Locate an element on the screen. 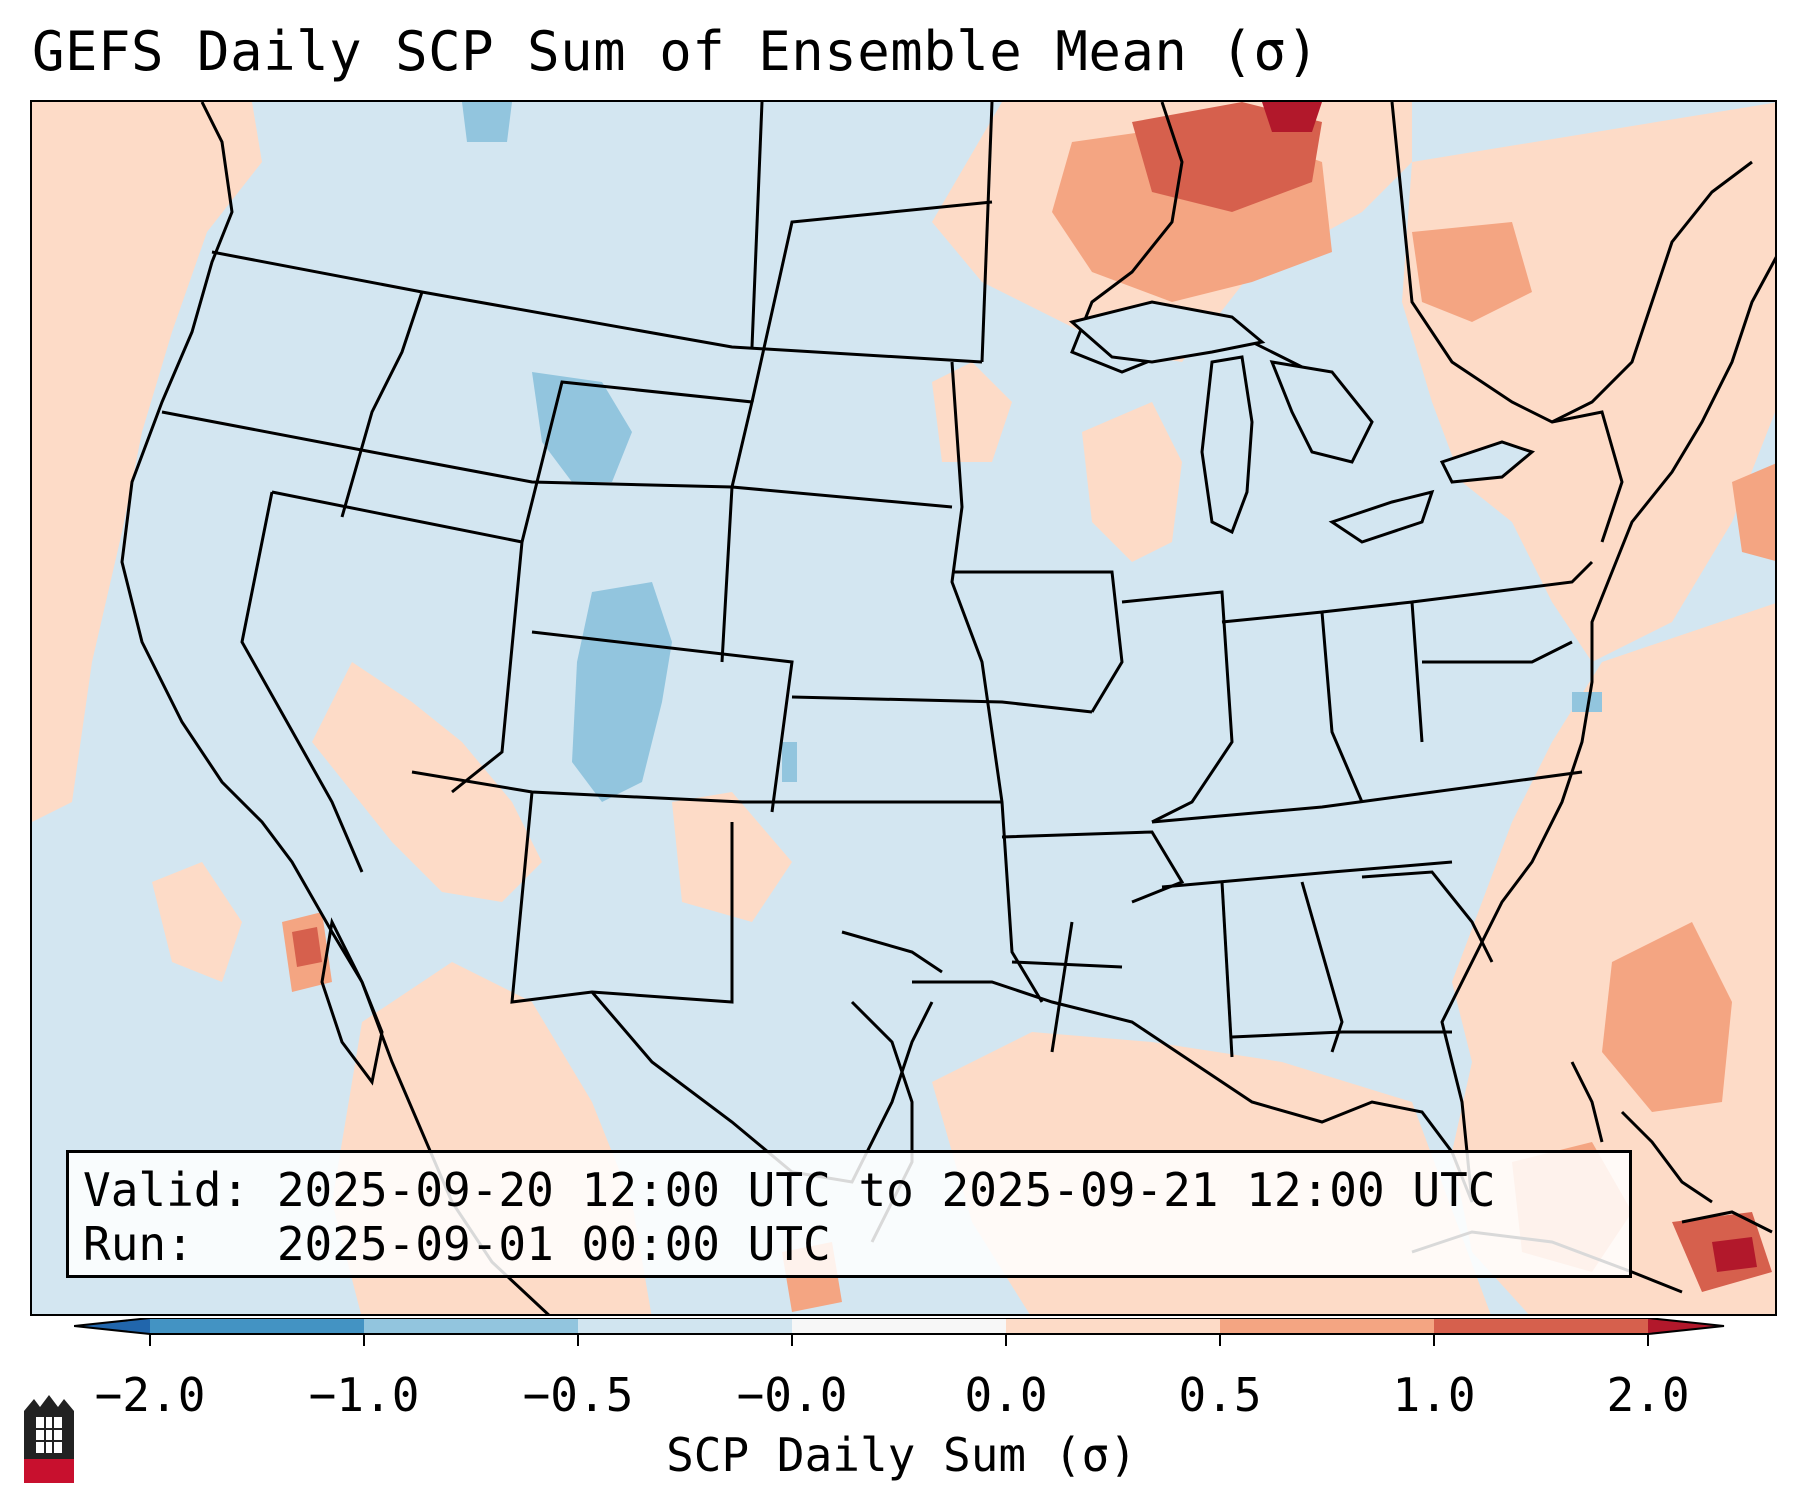  chart-title: GEFS Daily SCP Sum of Ensemble Mean (σ) is located at coordinates (676, 51).